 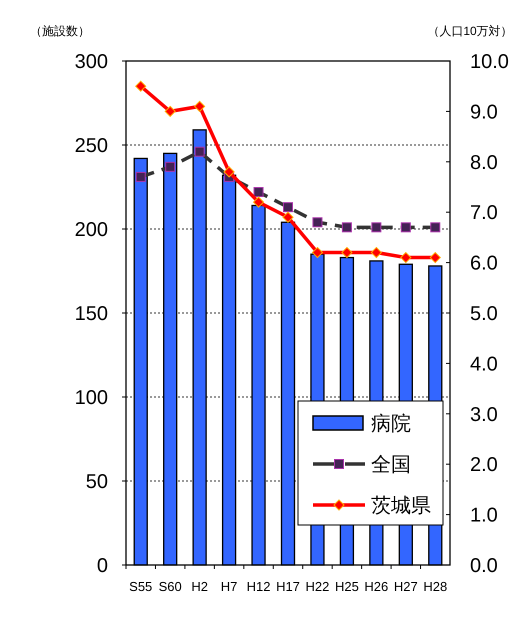 I want to click on y2-tick-label: 5.0, so click(x=484, y=314).